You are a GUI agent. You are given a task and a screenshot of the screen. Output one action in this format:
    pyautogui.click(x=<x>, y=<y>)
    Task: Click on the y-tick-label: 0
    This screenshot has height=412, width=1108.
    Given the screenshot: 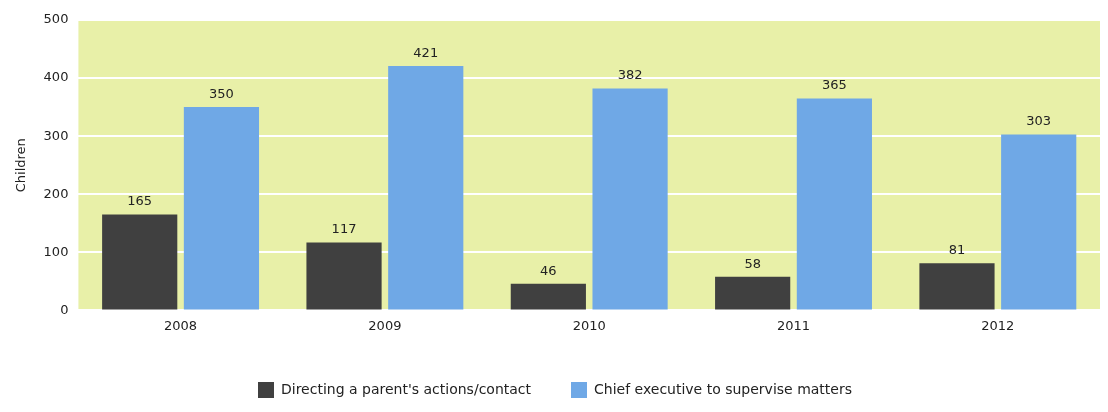 What is the action you would take?
    pyautogui.click(x=64, y=309)
    